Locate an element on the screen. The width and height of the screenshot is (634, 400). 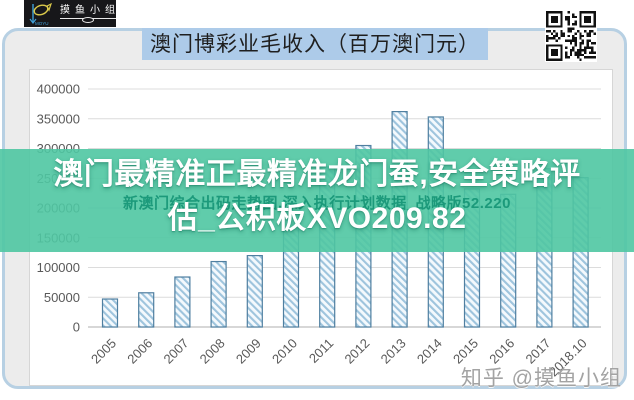
qr-code is located at coordinates (571, 36).